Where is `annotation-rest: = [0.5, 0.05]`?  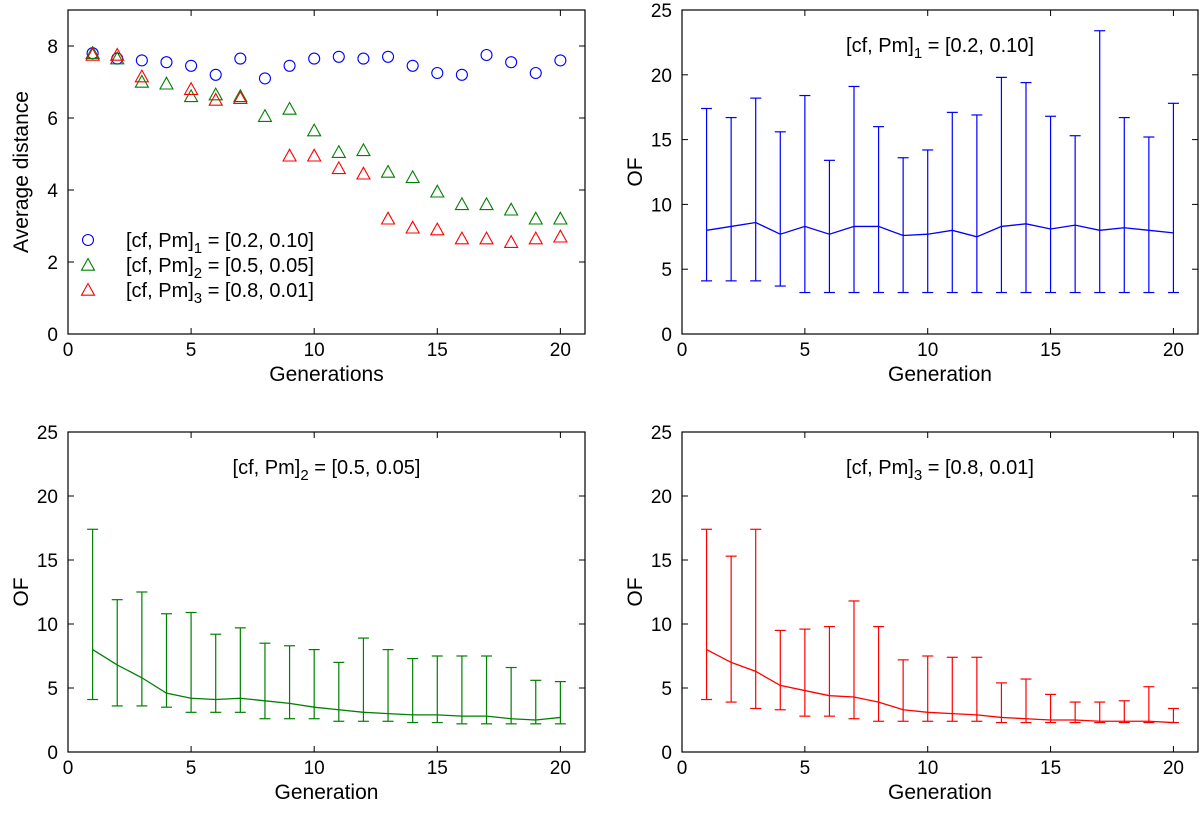 annotation-rest: = [0.5, 0.05] is located at coordinates (365, 468).